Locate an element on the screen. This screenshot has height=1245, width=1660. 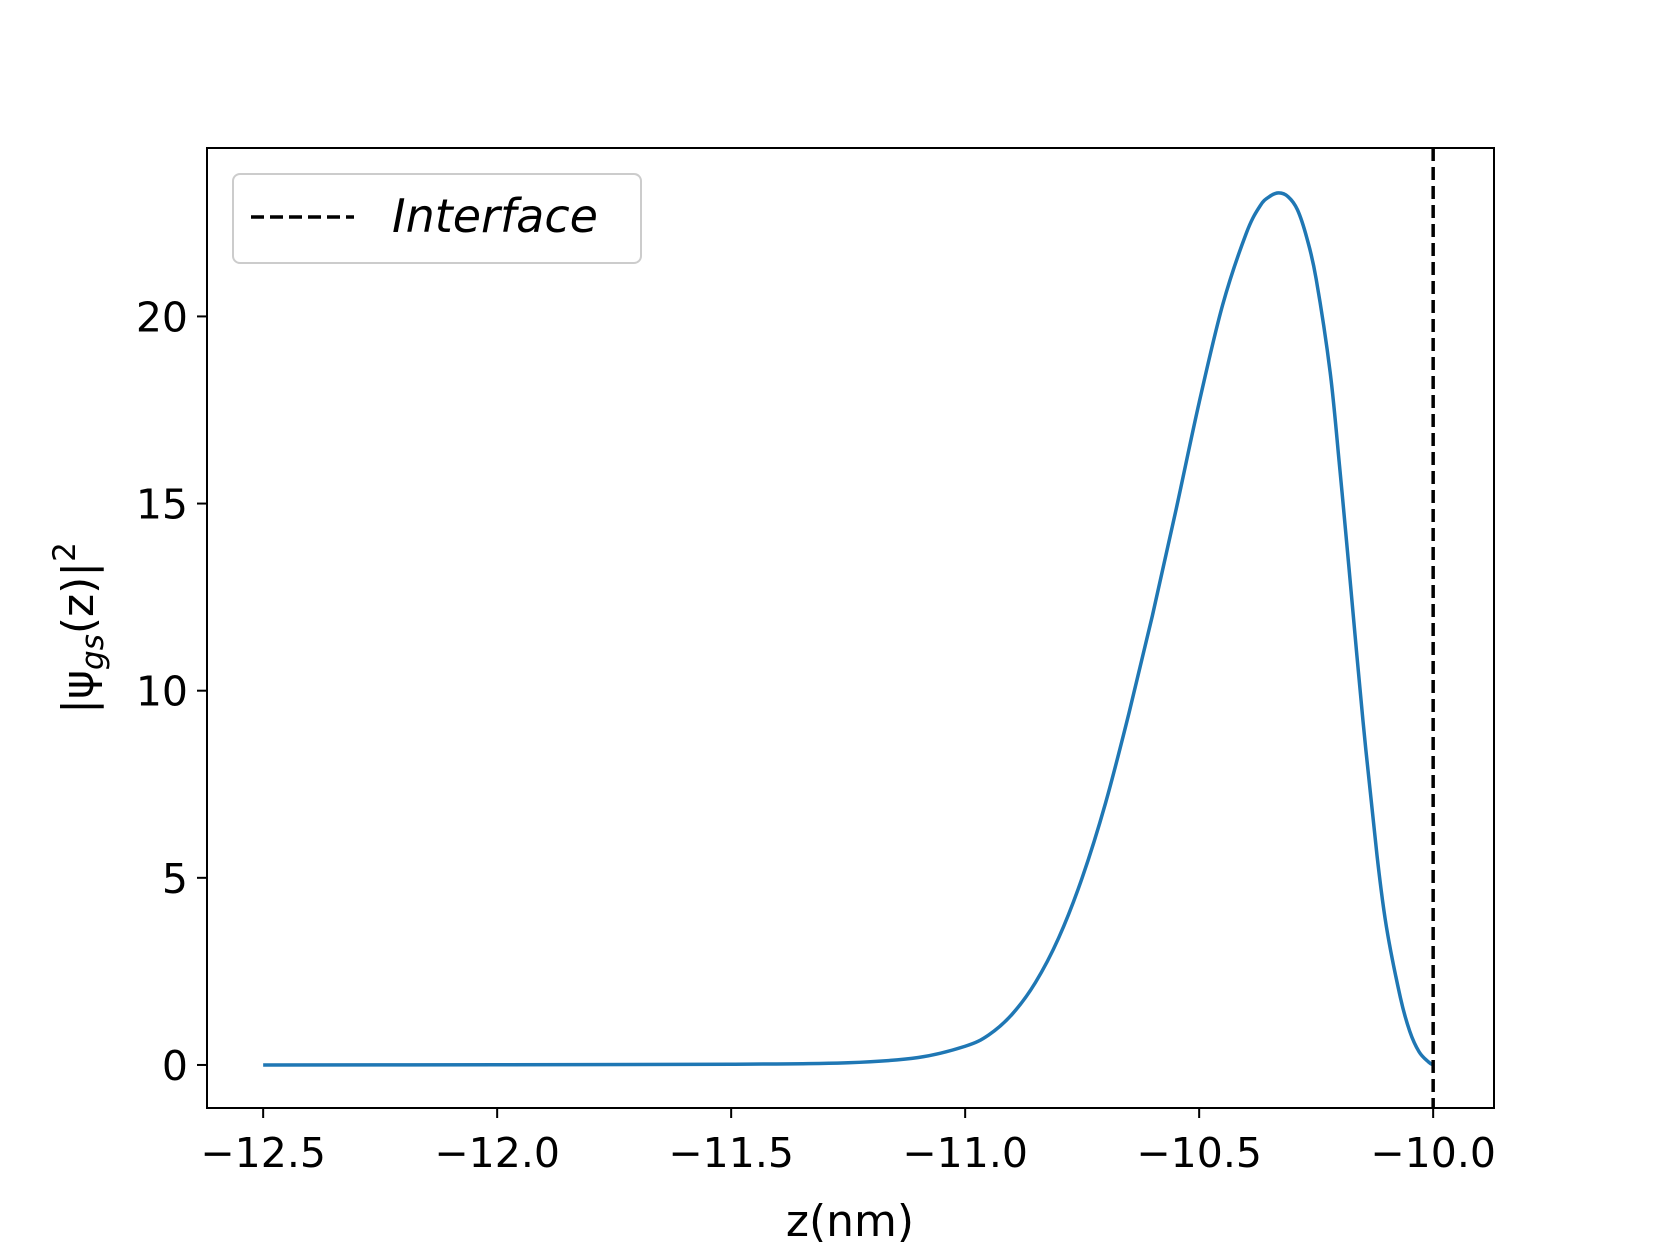
x-axis-label: z(nm) is located at coordinates (850, 1220).